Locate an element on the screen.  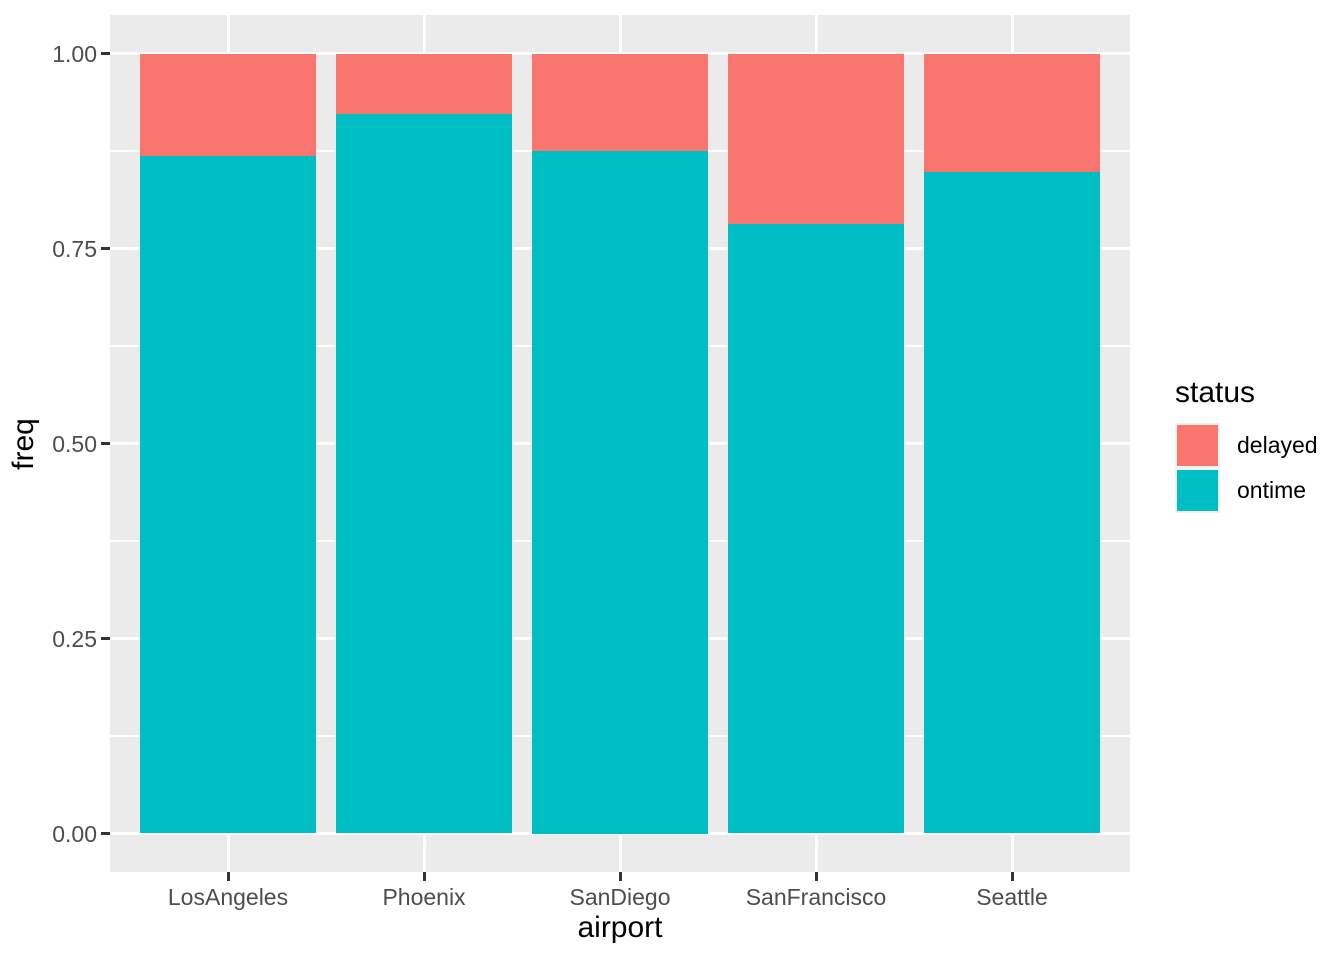
legend-title: status is located at coordinates (1215, 392).